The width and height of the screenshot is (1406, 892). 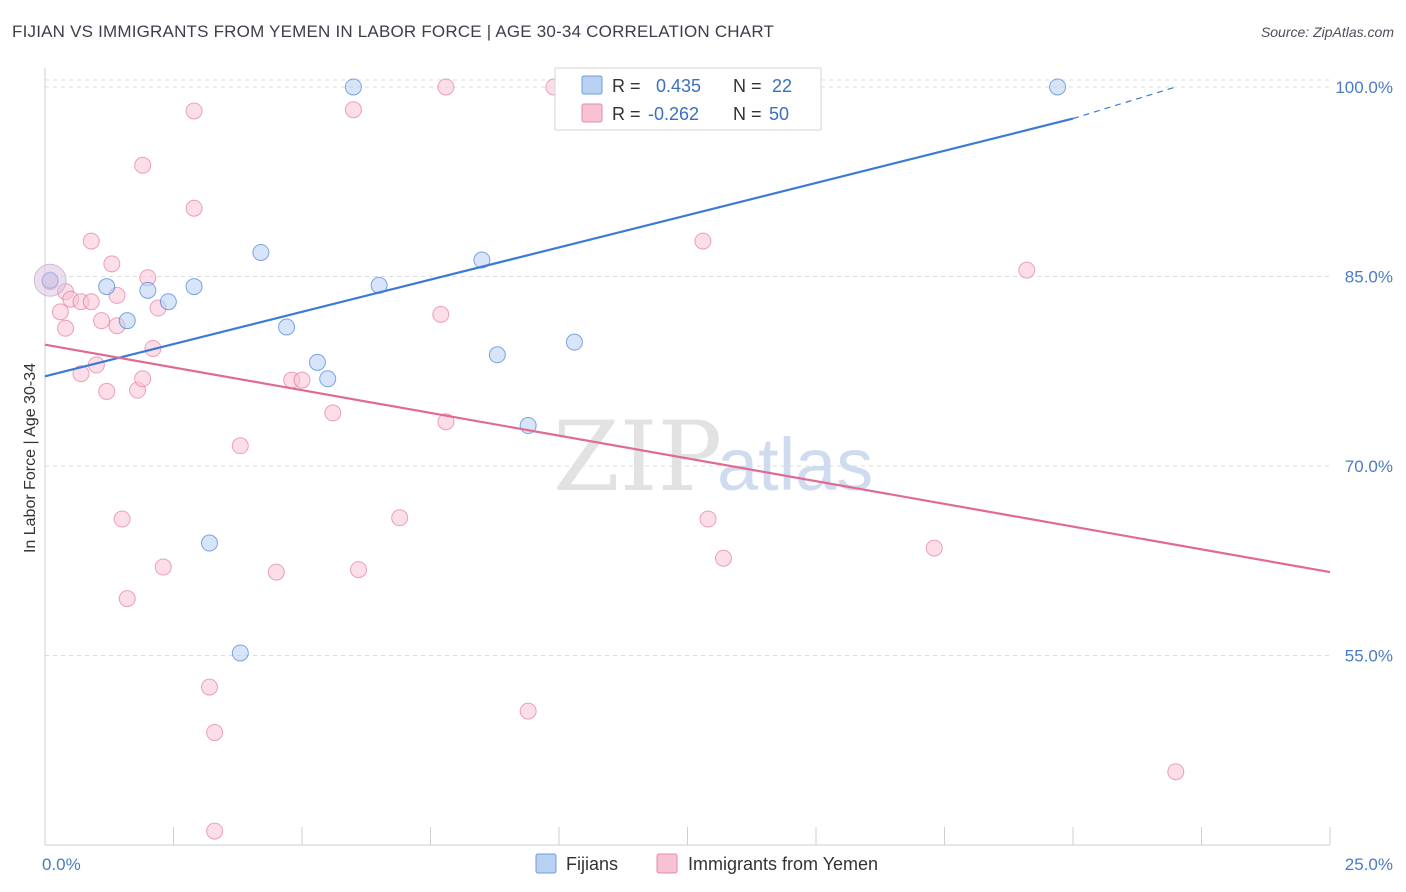 I want to click on watermark-atlas: atlas, so click(x=795, y=464).